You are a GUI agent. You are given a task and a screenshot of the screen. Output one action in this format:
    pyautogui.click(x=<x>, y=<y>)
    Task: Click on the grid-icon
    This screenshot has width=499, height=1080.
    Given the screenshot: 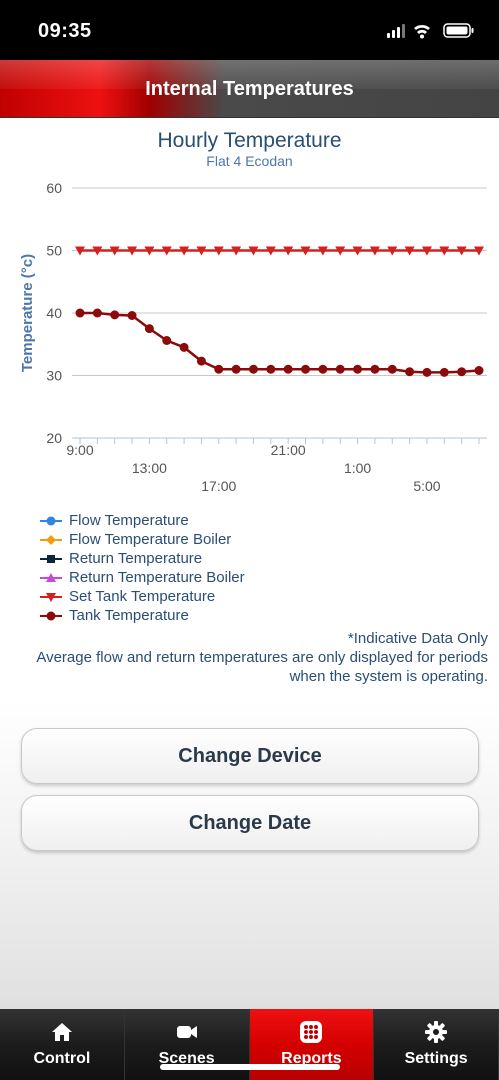 What is the action you would take?
    pyautogui.click(x=311, y=1032)
    